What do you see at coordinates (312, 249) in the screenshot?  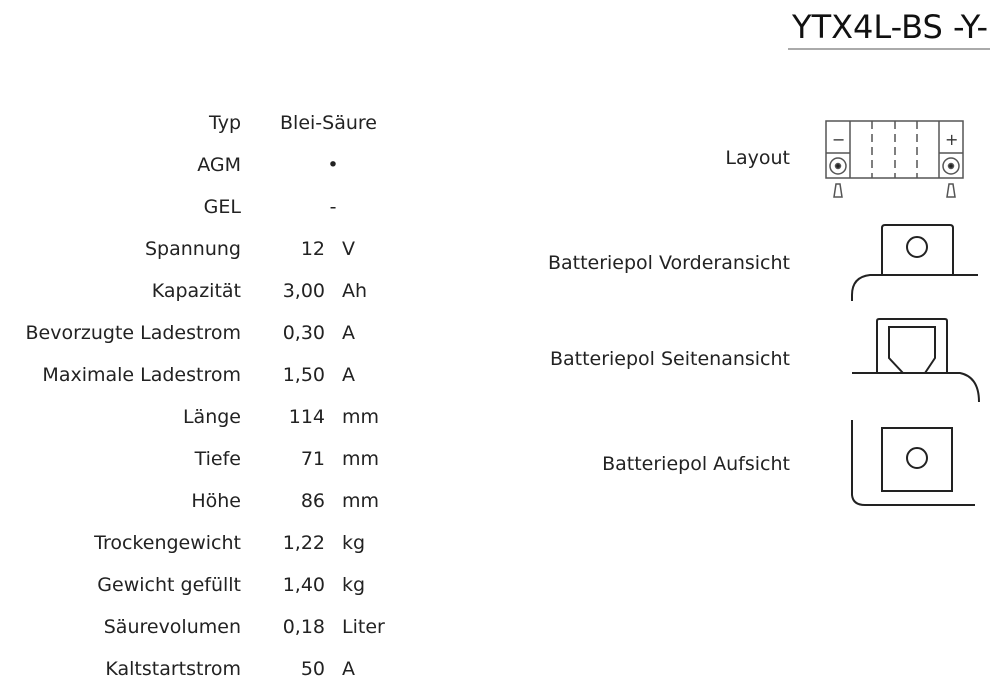 I see `spec-value: 12` at bounding box center [312, 249].